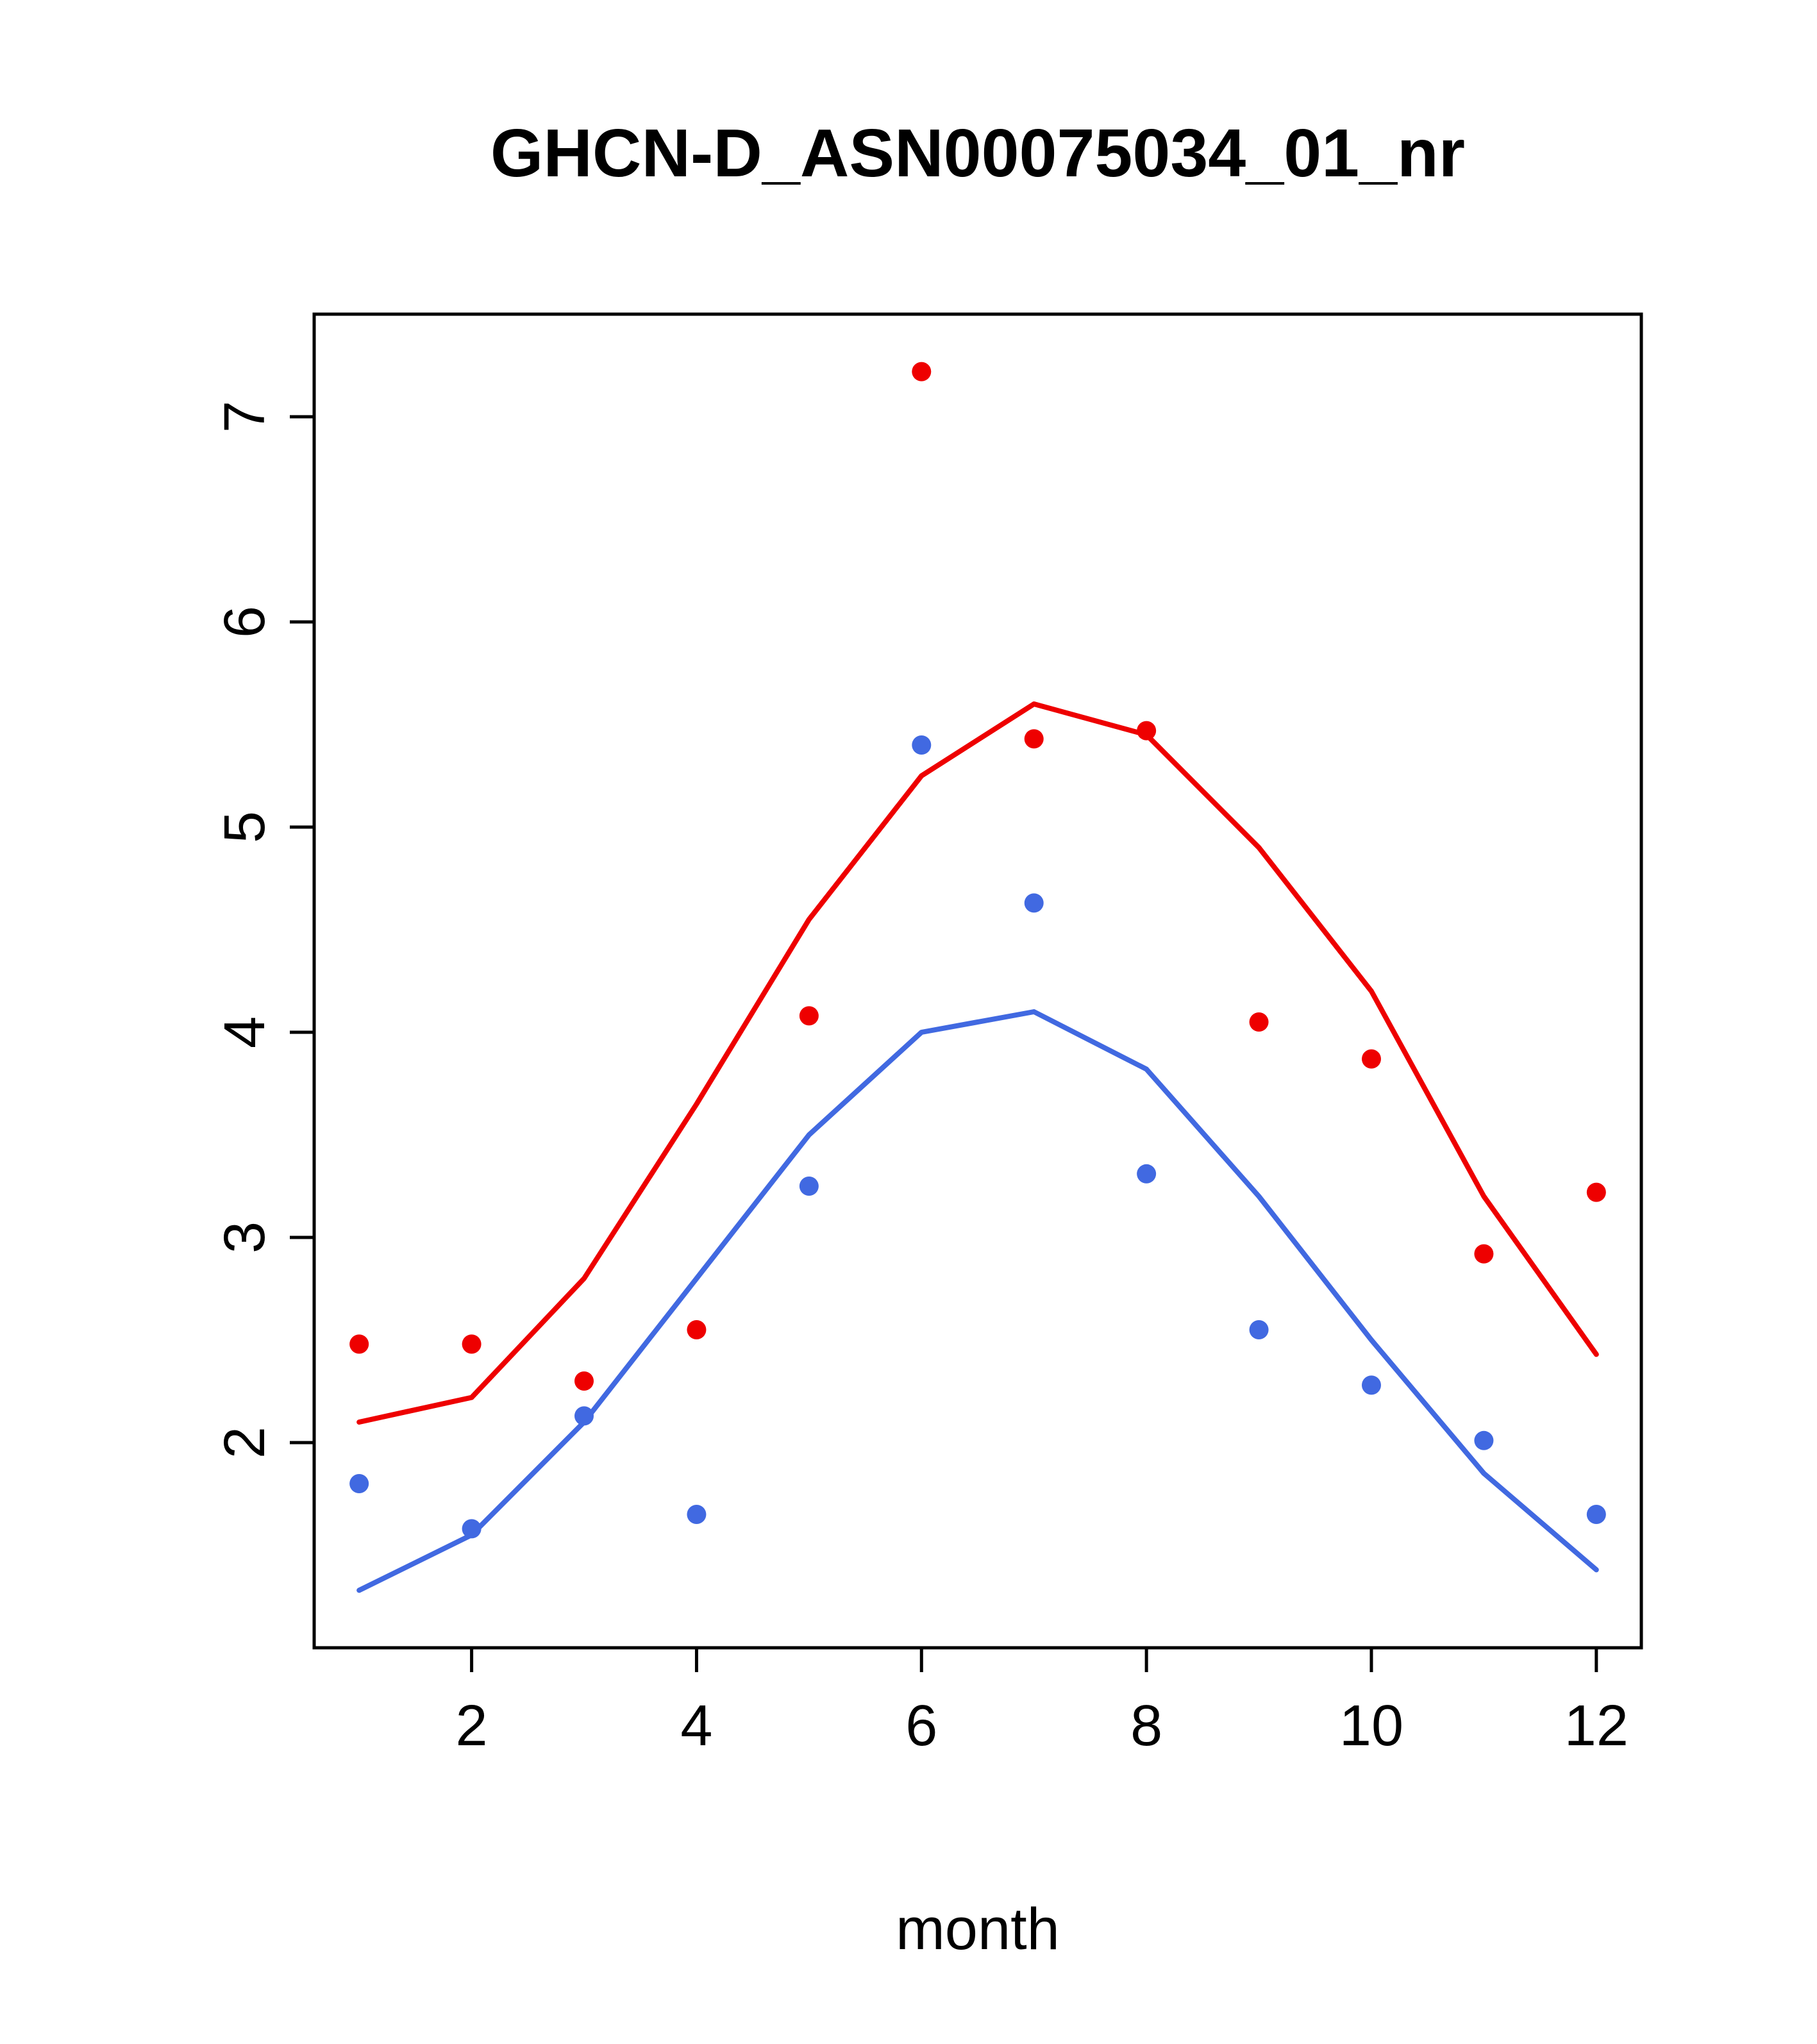  I want to click on x-tick-label: 12, so click(1597, 1726).